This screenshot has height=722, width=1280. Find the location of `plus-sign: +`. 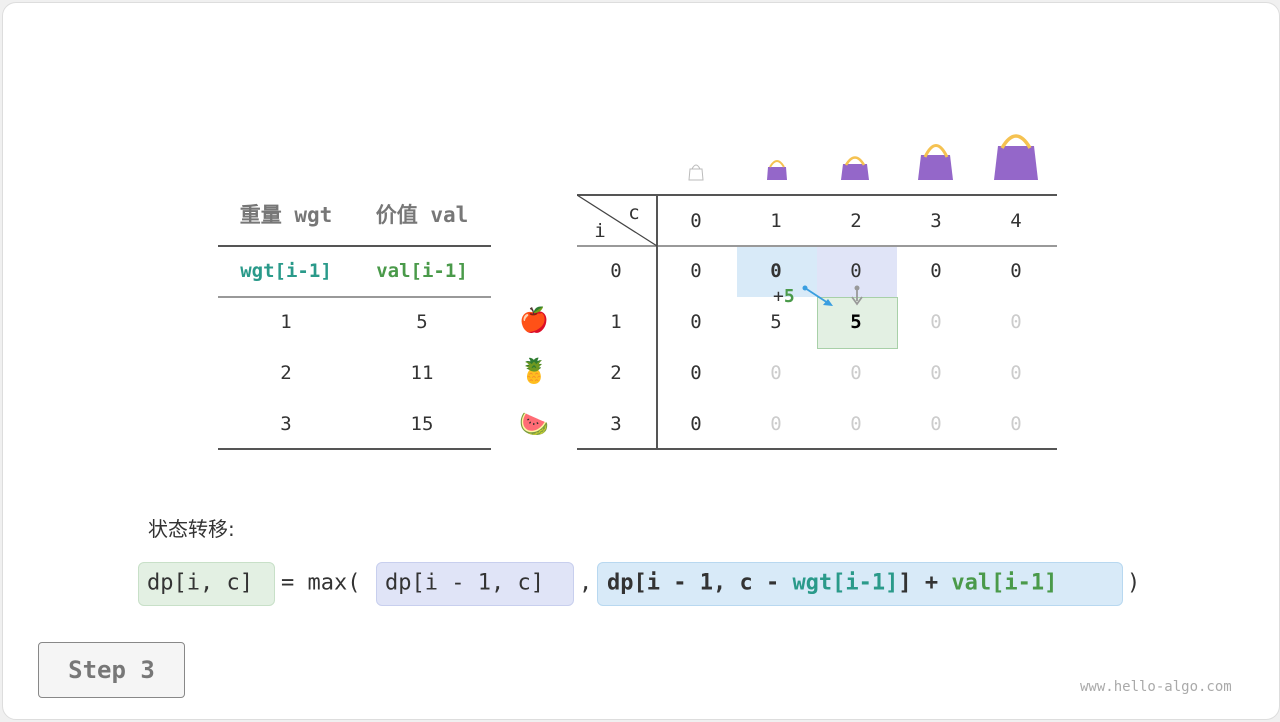

plus-sign: + is located at coordinates (778, 296).